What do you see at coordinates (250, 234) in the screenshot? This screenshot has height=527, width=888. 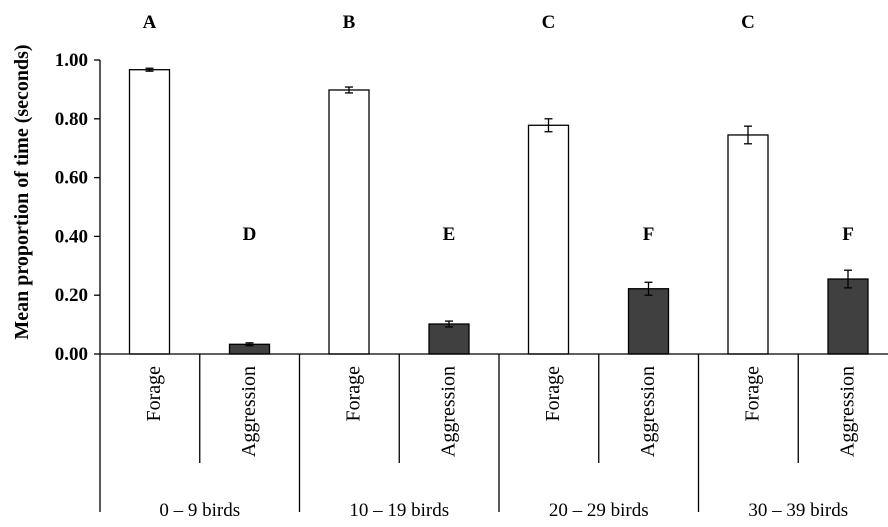 I see `significance-letter: D` at bounding box center [250, 234].